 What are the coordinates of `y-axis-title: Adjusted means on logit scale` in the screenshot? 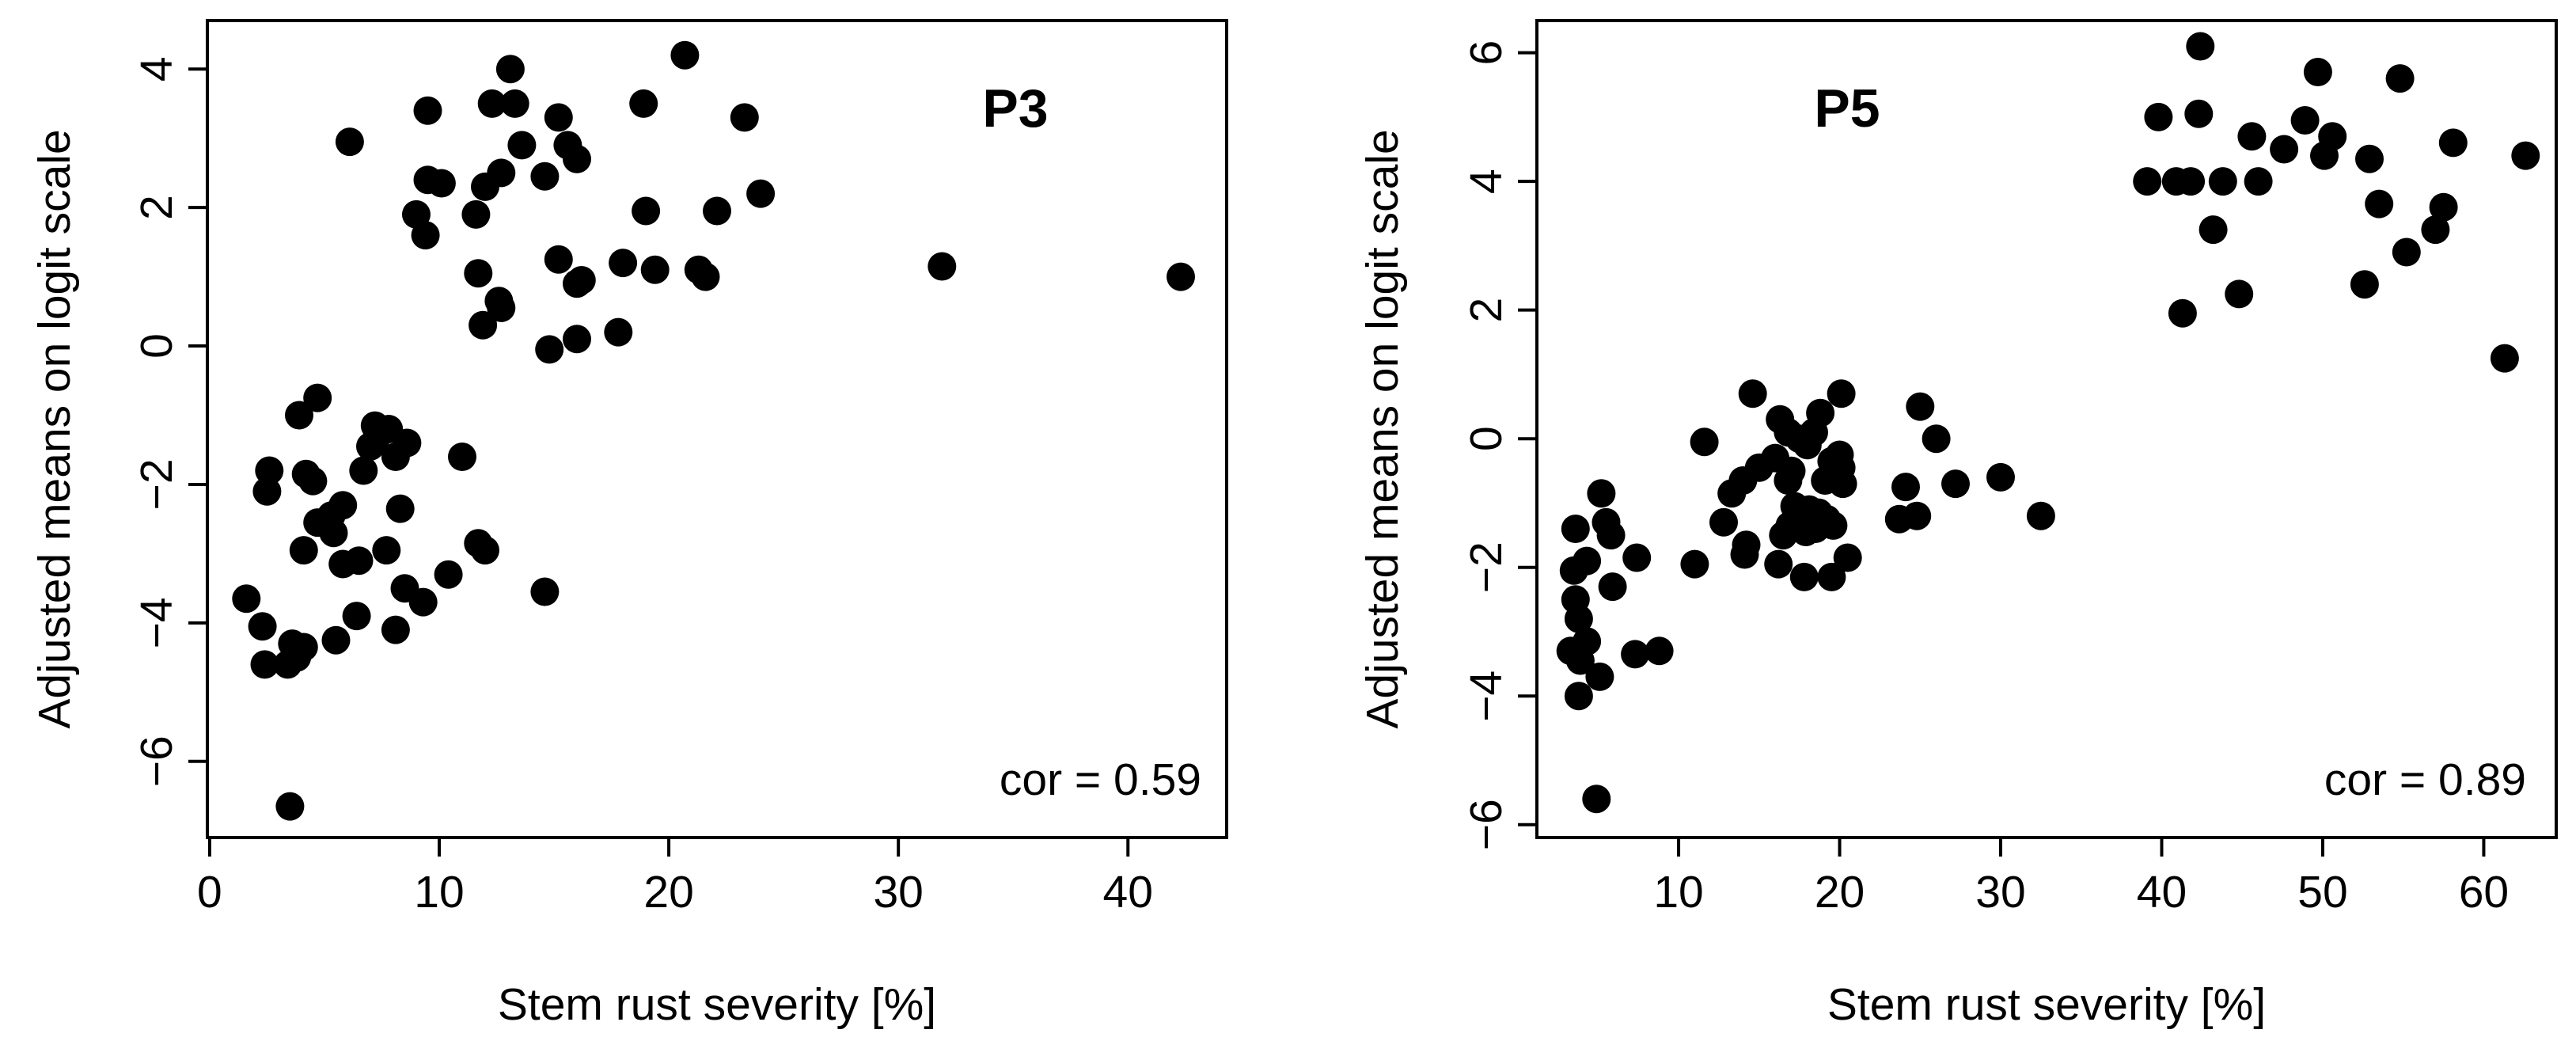 It's located at (54, 428).